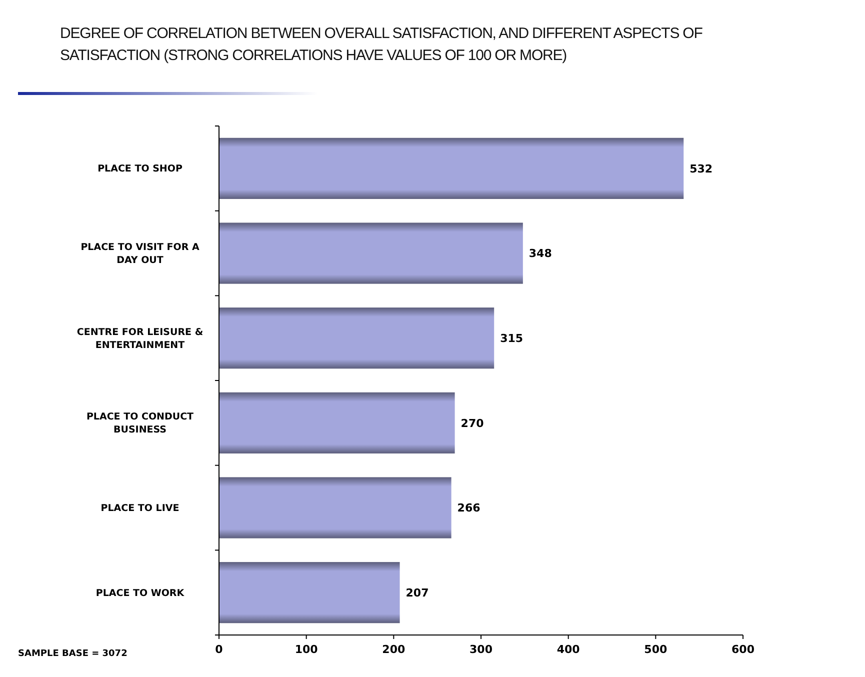 This screenshot has height=677, width=865. I want to click on x-tick-label: 0, so click(219, 649).